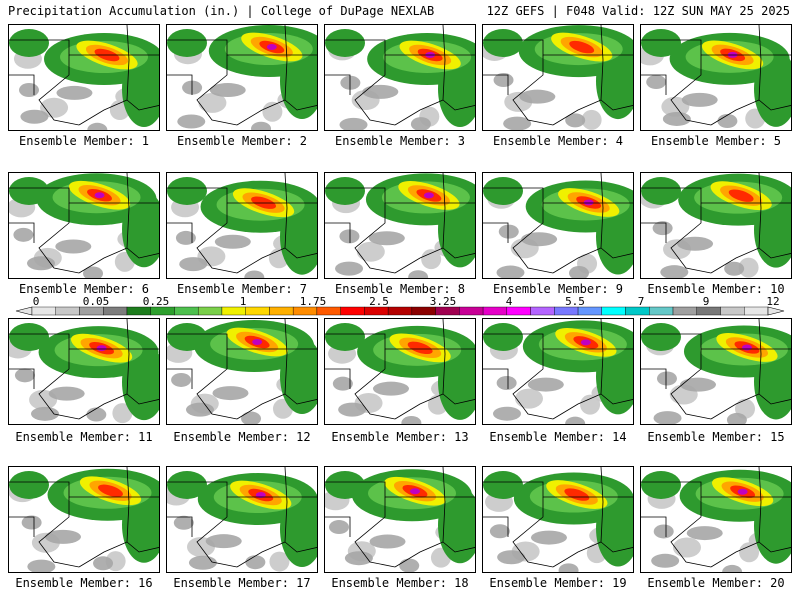 This screenshot has width=800, height=600. I want to click on colorbar-tick-label: 0.25, so click(156, 302).